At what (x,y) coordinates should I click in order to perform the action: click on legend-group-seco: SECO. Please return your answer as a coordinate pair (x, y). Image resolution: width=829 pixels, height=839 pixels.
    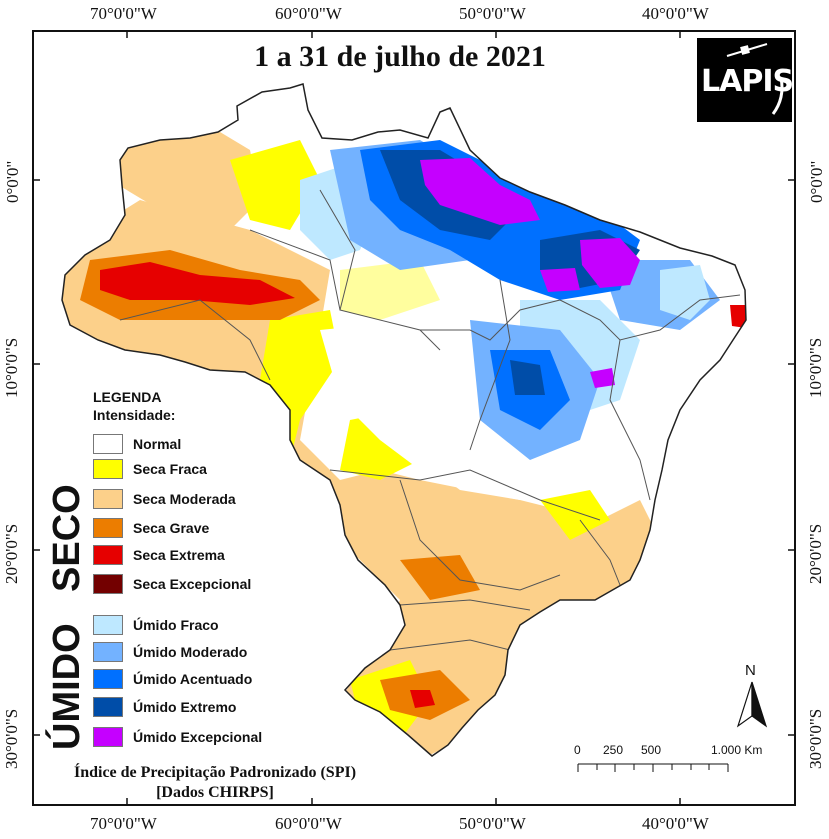
    Looking at the image, I should click on (67, 538).